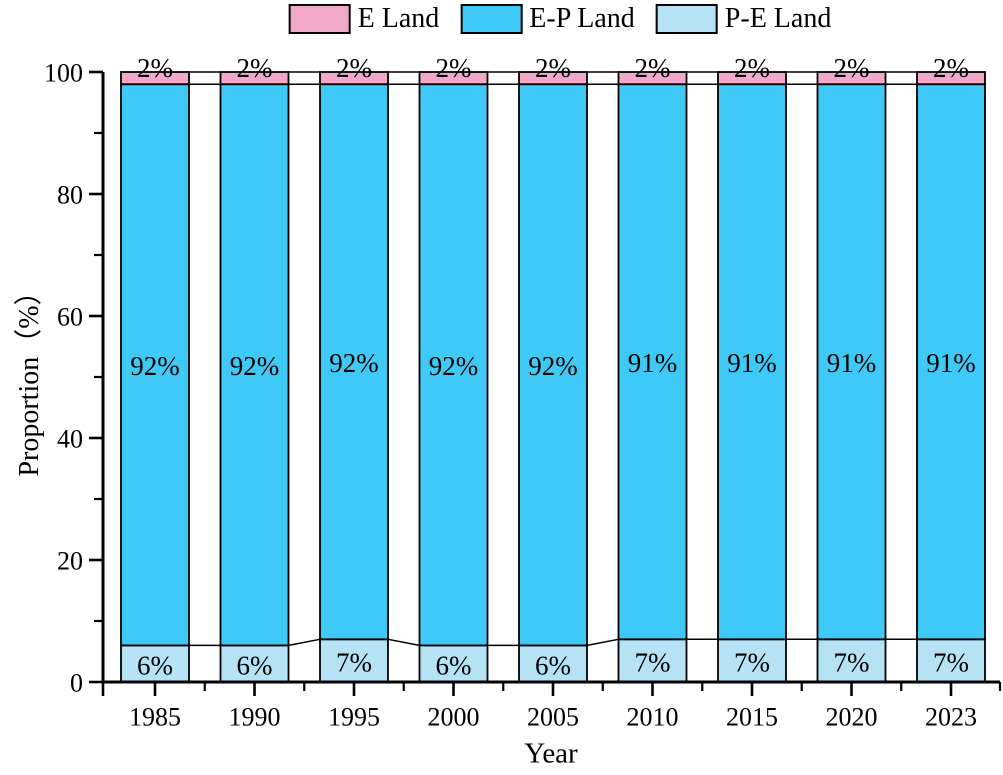 The width and height of the screenshot is (1003, 775). Describe the element at coordinates (155, 717) in the screenshot. I see `svg-text: 1985` at that location.